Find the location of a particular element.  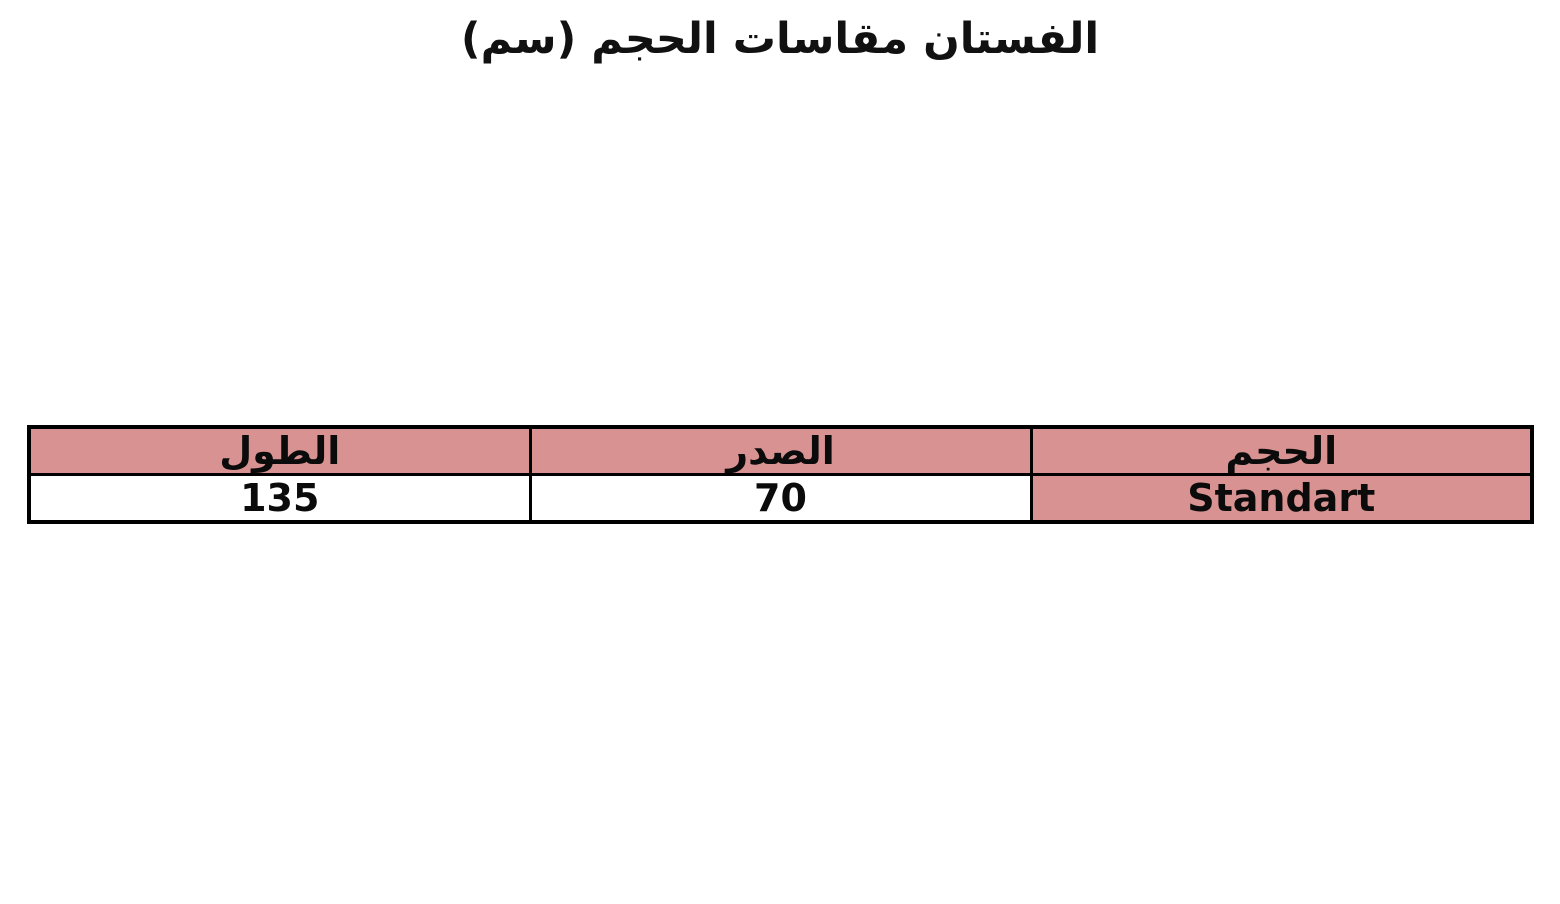

cell-chest-value: 70 is located at coordinates (780, 498).